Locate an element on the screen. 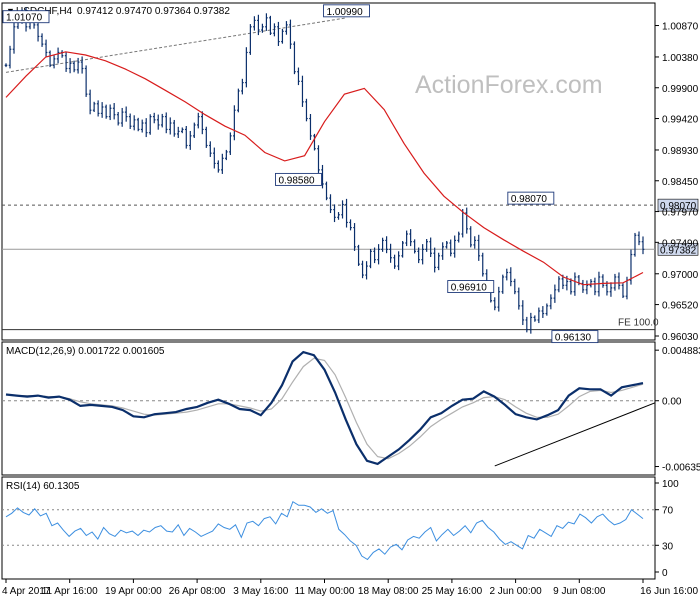 The height and width of the screenshot is (605, 700). price-label-0-98070: 0.98070 is located at coordinates (529, 199).